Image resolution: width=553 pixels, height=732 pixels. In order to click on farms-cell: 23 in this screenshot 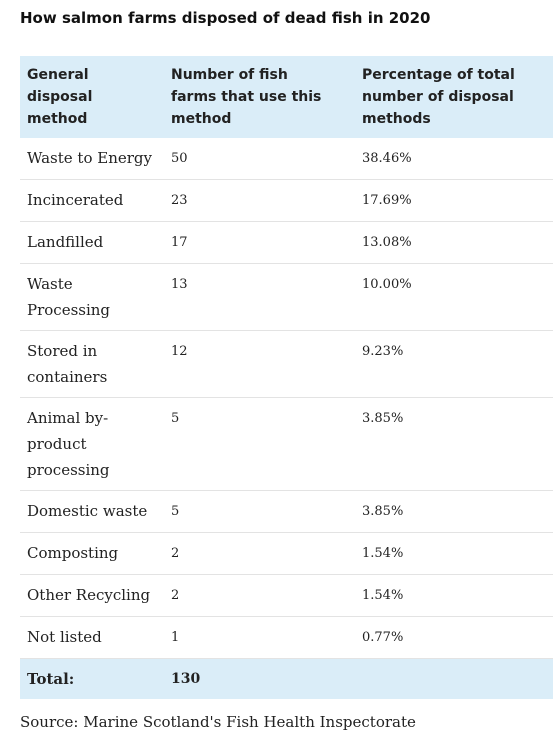, I will do `click(259, 200)`.